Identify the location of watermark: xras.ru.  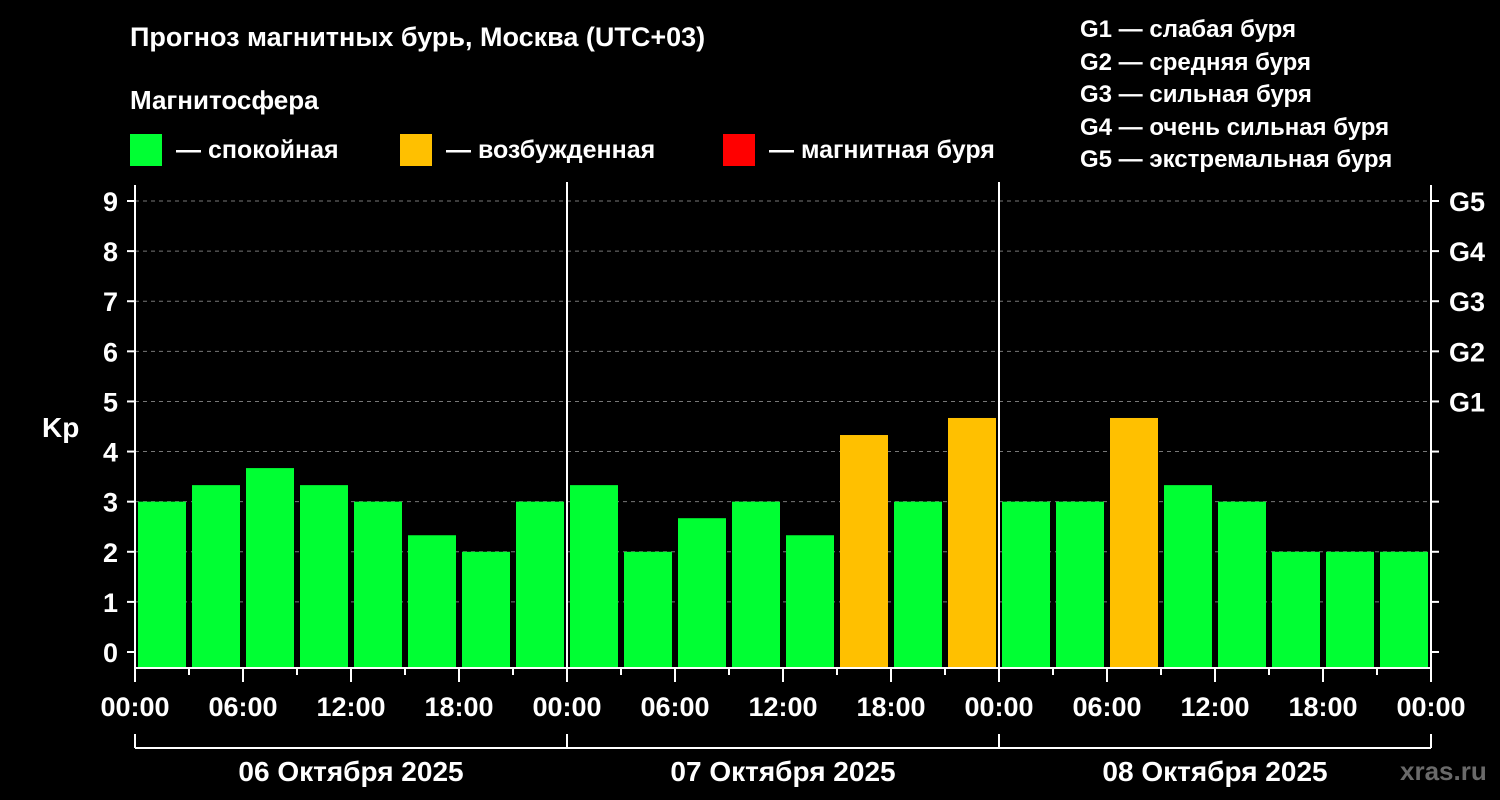
(1443, 771).